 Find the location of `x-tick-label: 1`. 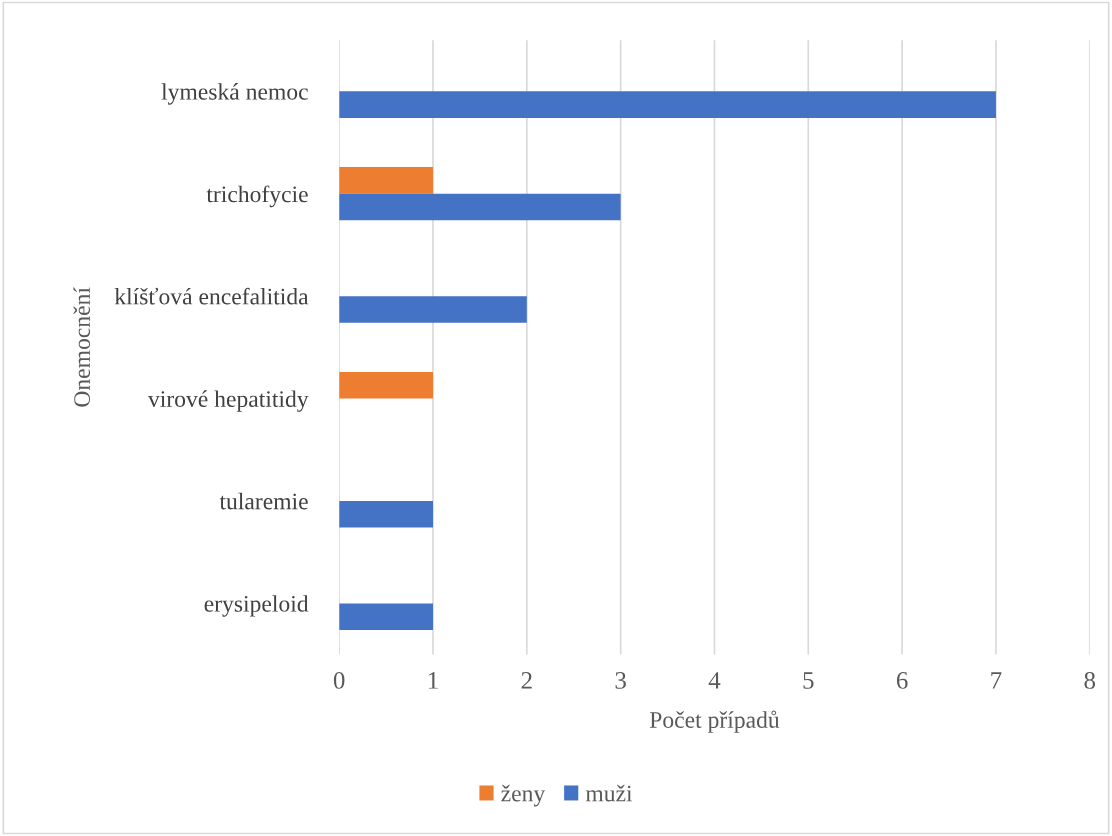

x-tick-label: 1 is located at coordinates (433, 680).